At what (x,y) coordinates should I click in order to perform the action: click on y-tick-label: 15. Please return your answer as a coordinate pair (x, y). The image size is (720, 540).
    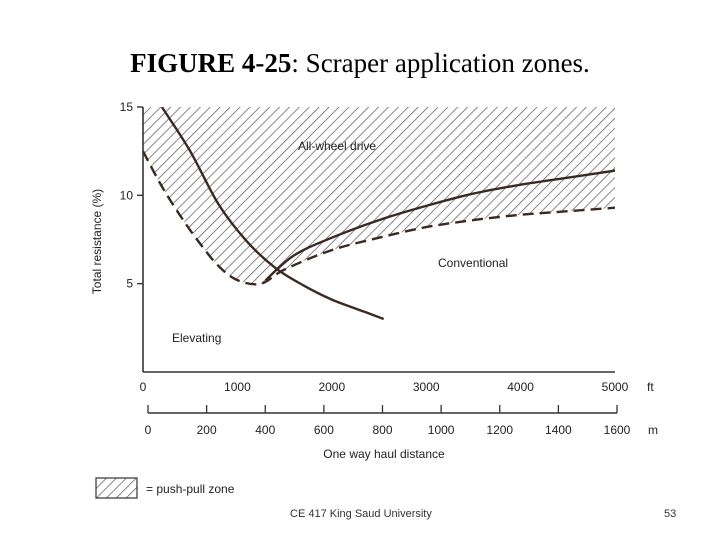
    Looking at the image, I should click on (127, 107).